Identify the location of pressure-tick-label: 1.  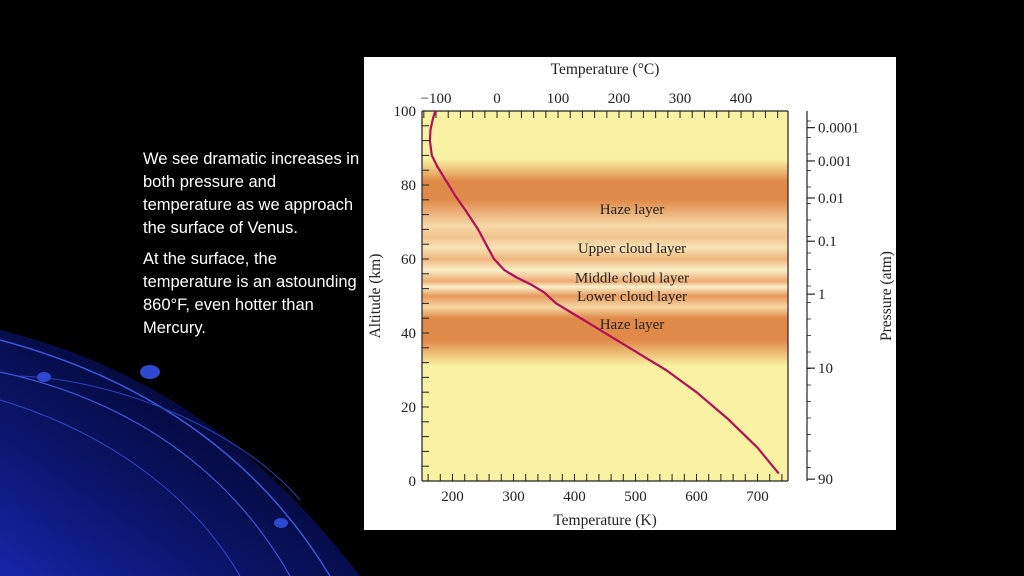
(822, 295).